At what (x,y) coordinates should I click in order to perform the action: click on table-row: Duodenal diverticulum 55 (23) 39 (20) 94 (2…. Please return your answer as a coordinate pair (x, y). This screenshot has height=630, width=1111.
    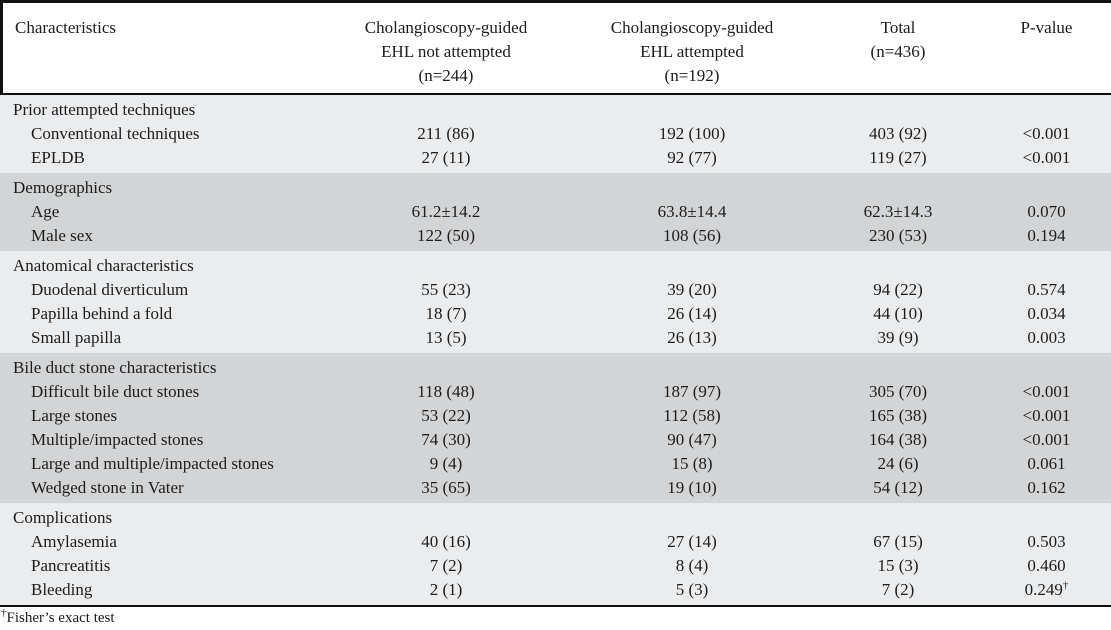
    Looking at the image, I should click on (555, 290).